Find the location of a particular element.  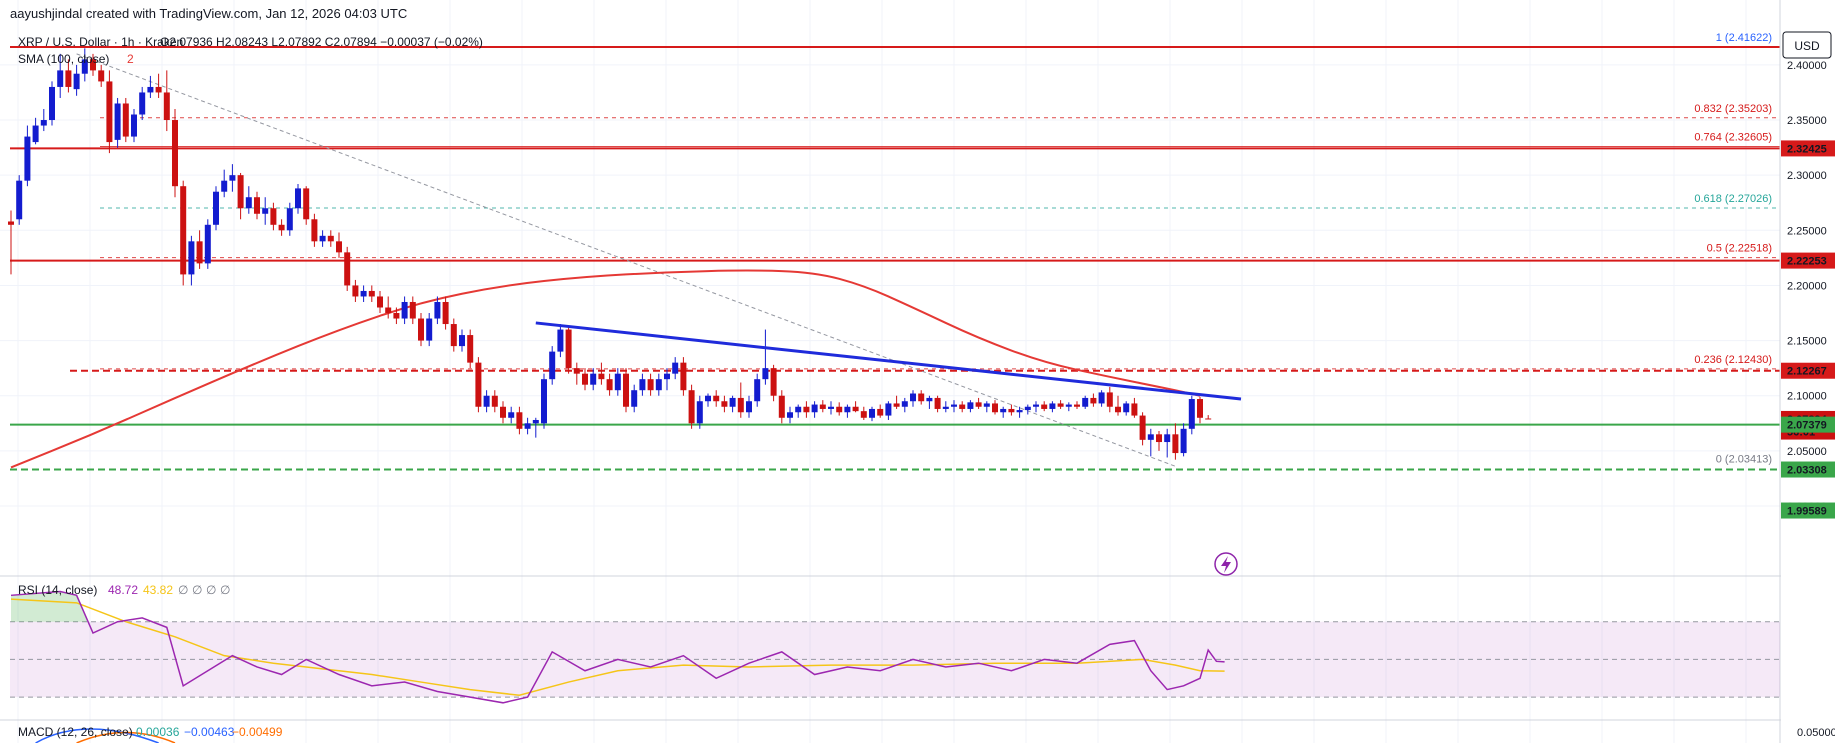

lightning-alert-icon is located at coordinates (1226, 564).